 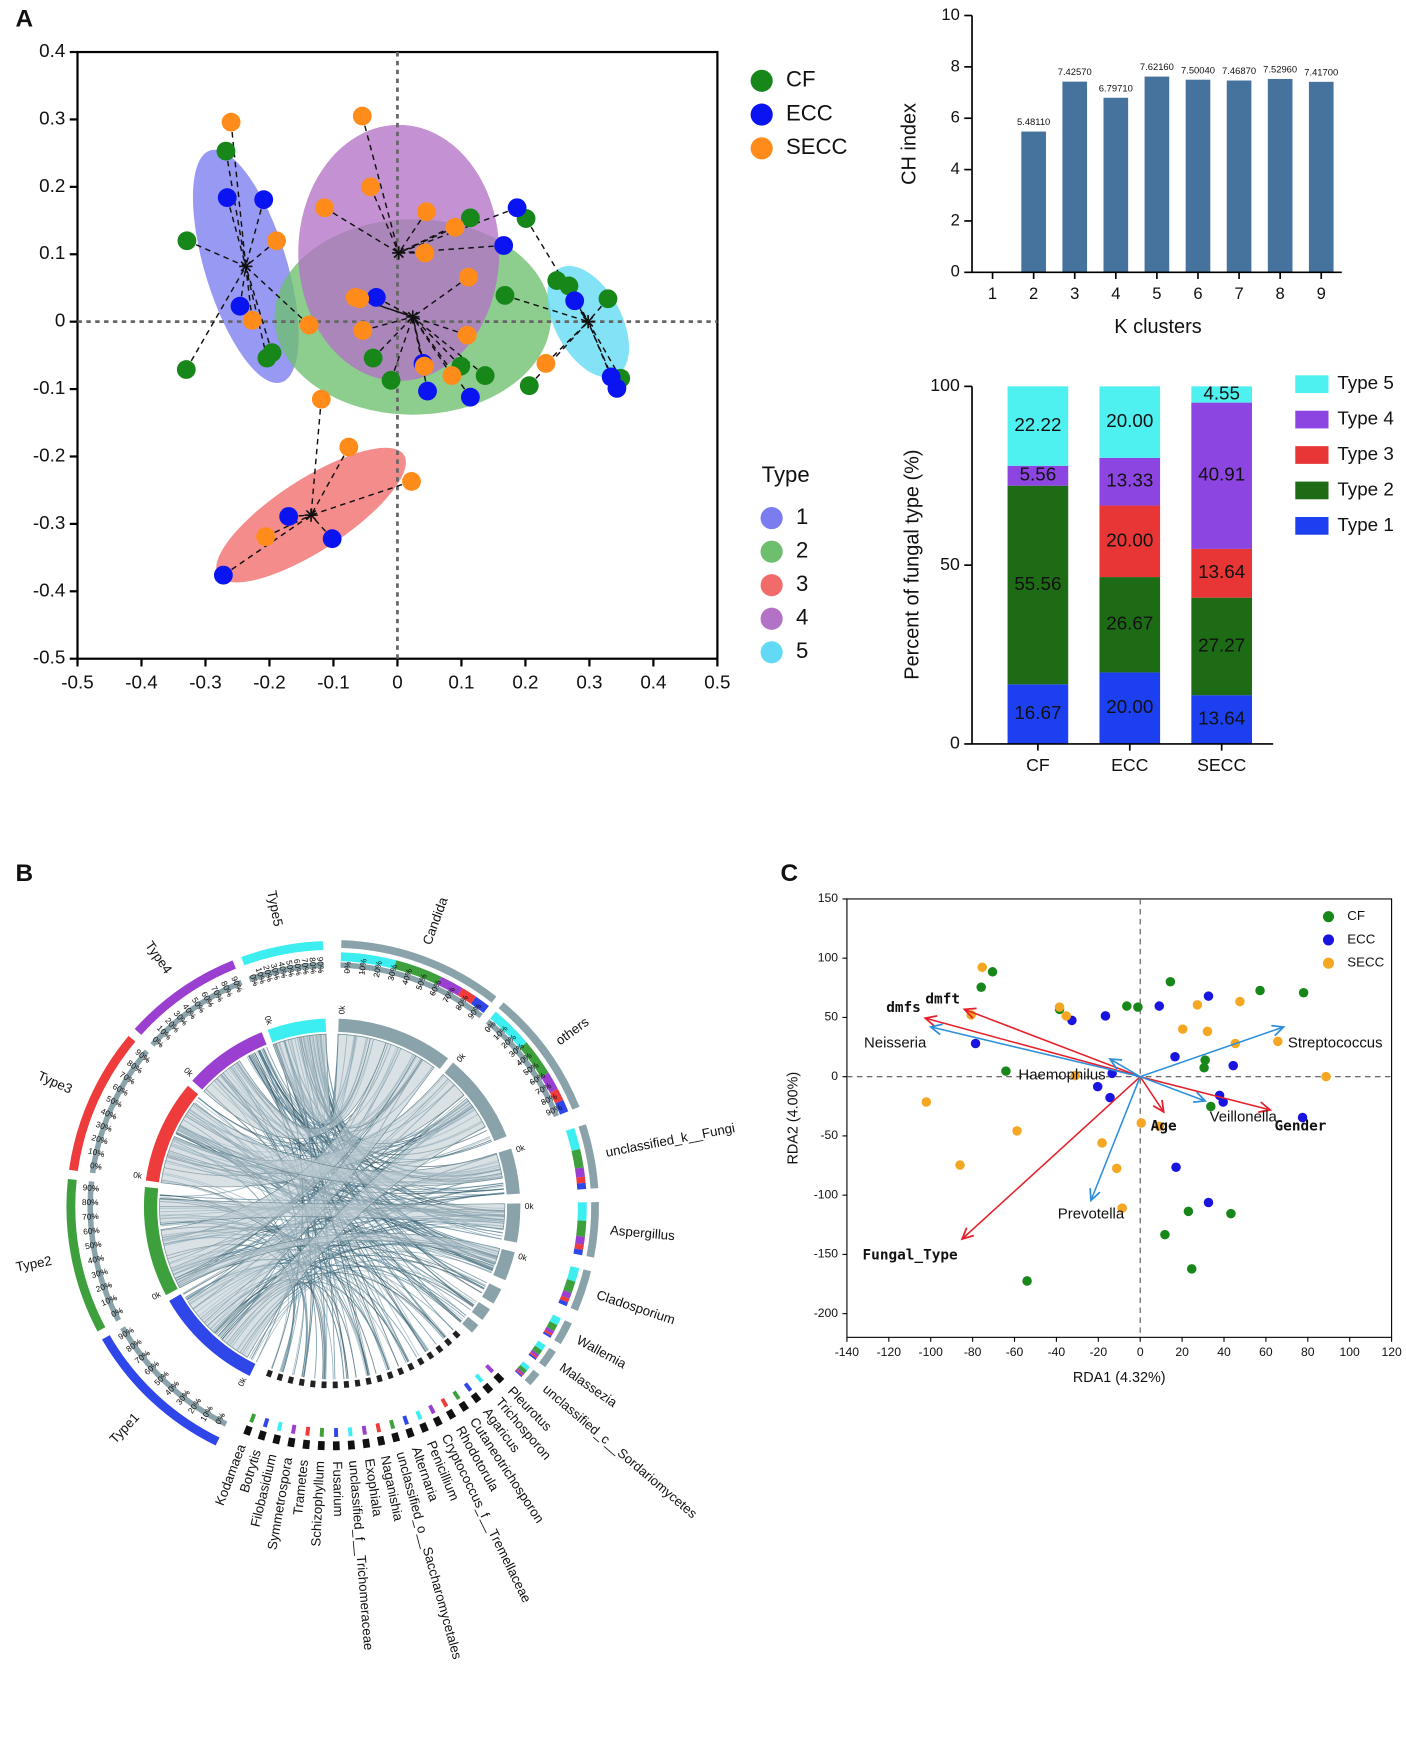 What do you see at coordinates (955, 117) in the screenshot?
I see `y-tick-label: 6` at bounding box center [955, 117].